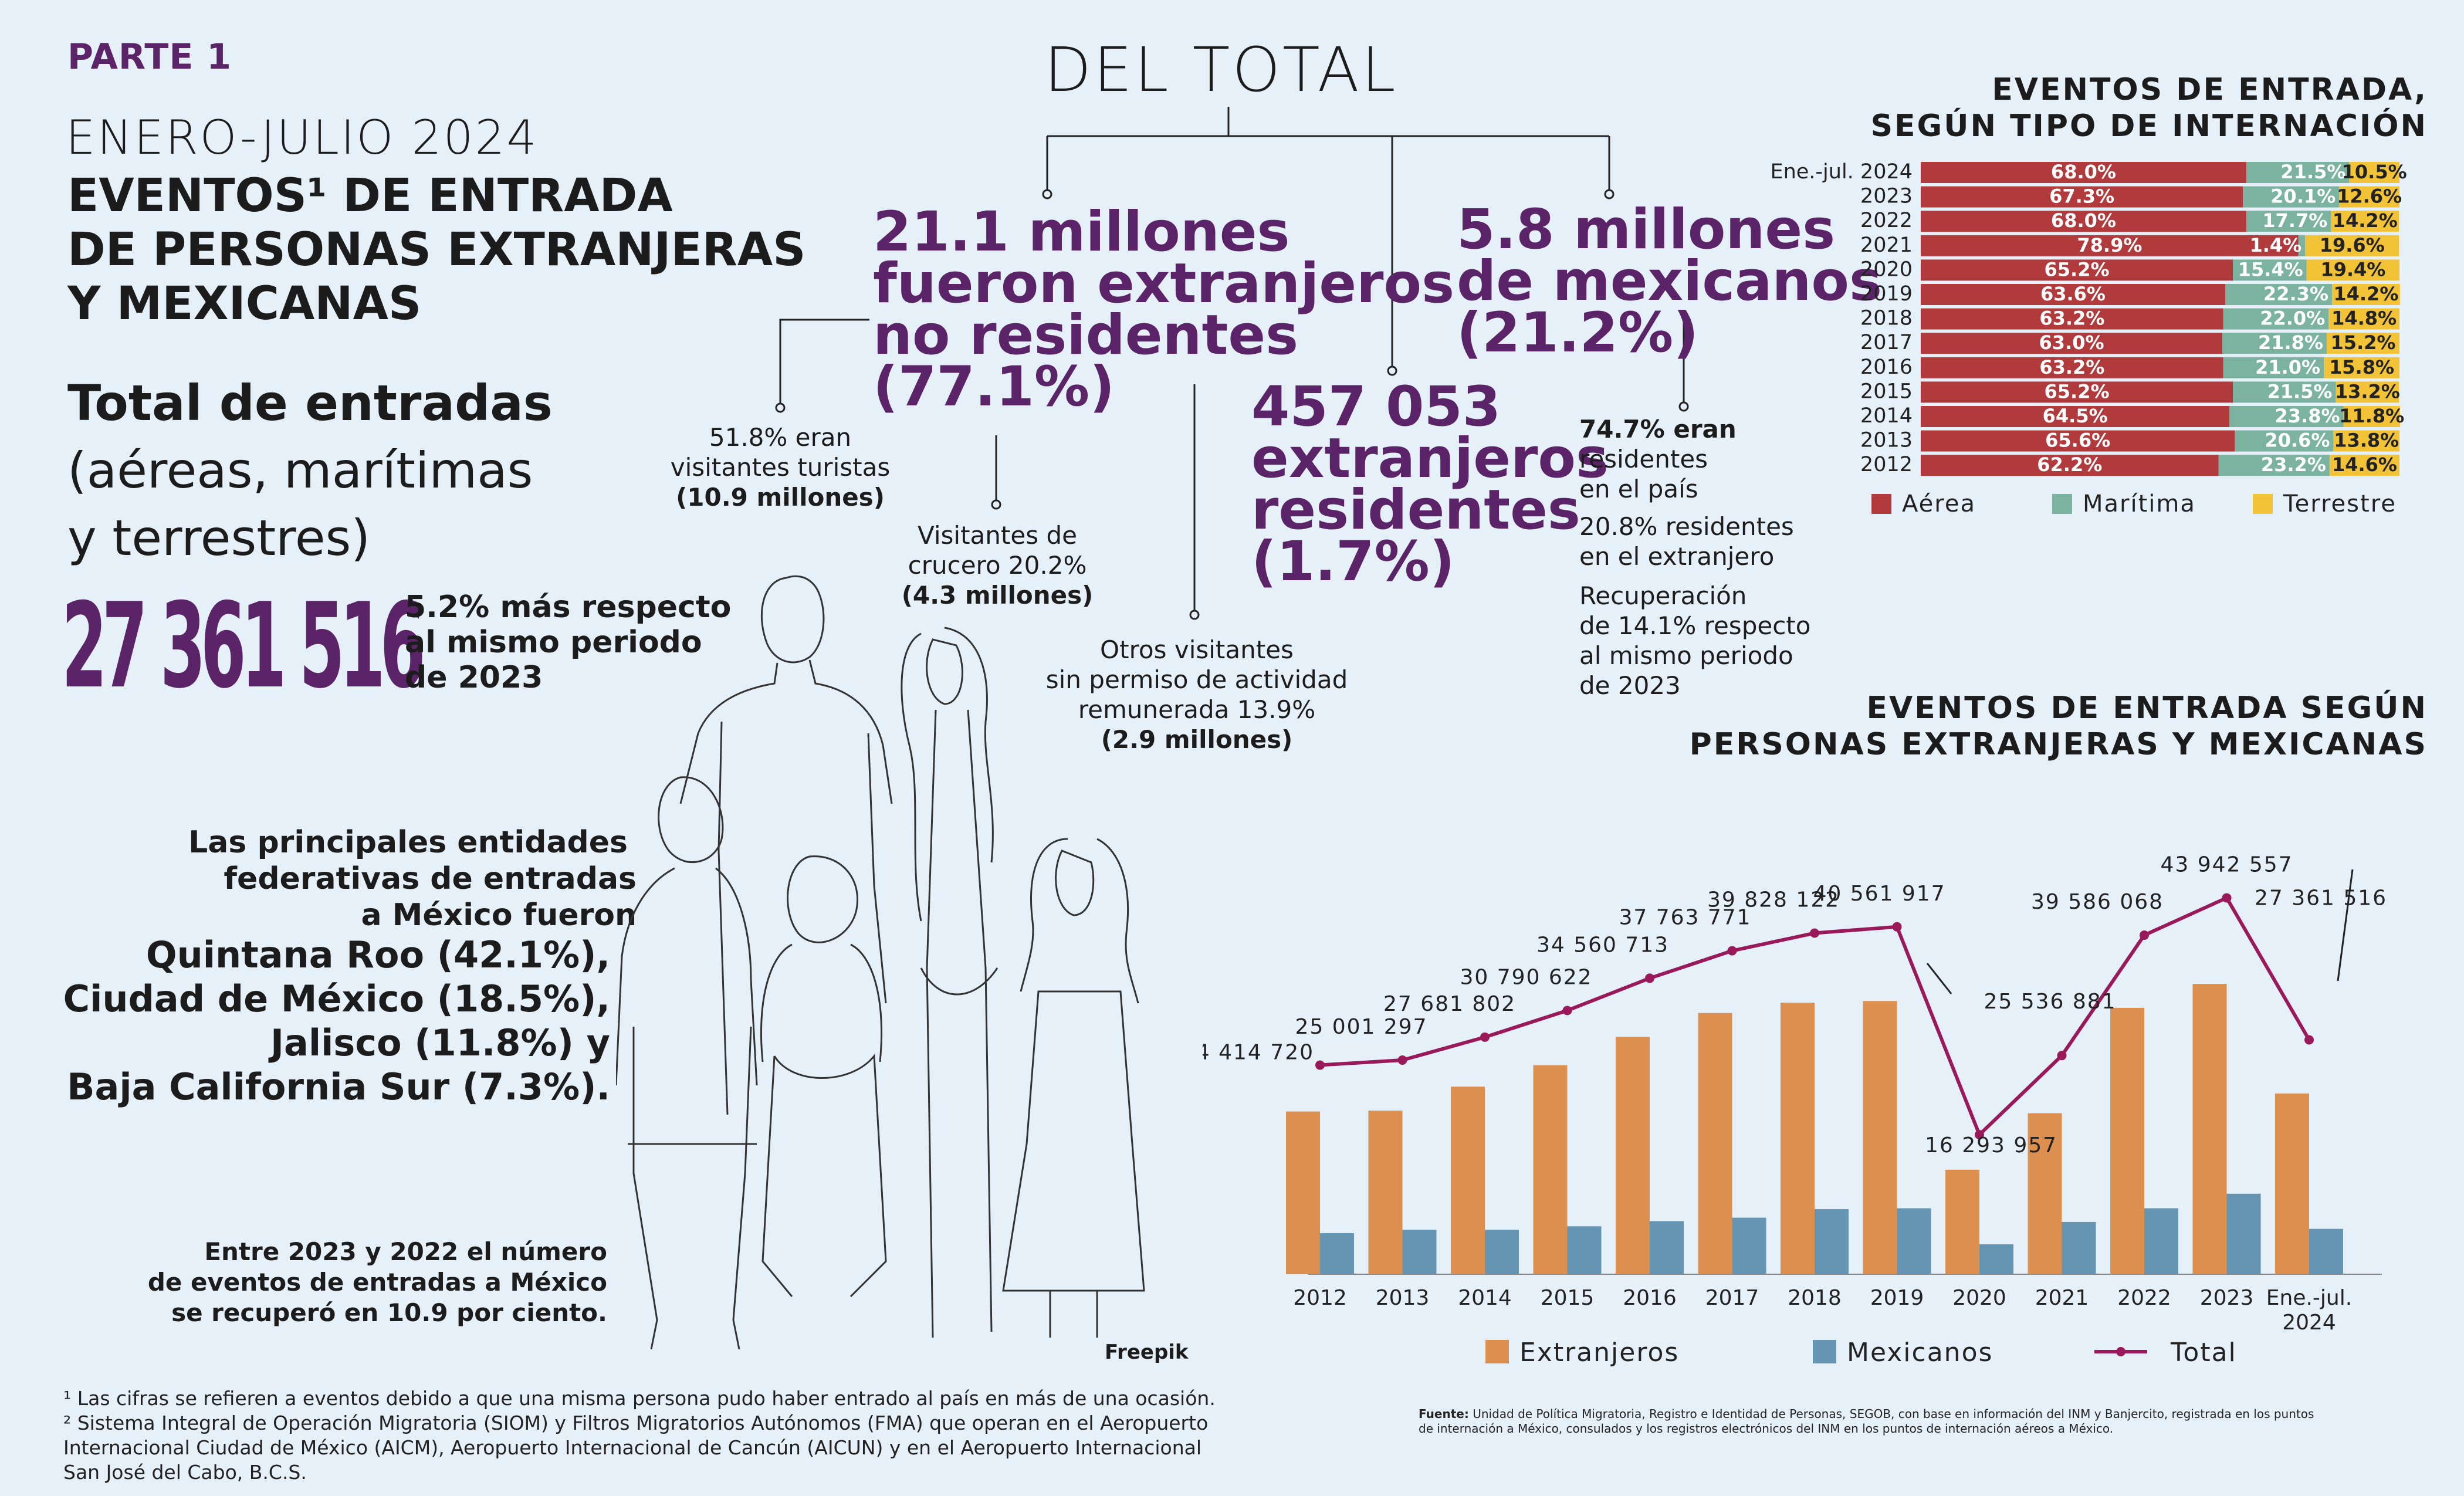 This screenshot has height=1496, width=2464. I want to click on x-tick-label: 2023, so click(2227, 1298).